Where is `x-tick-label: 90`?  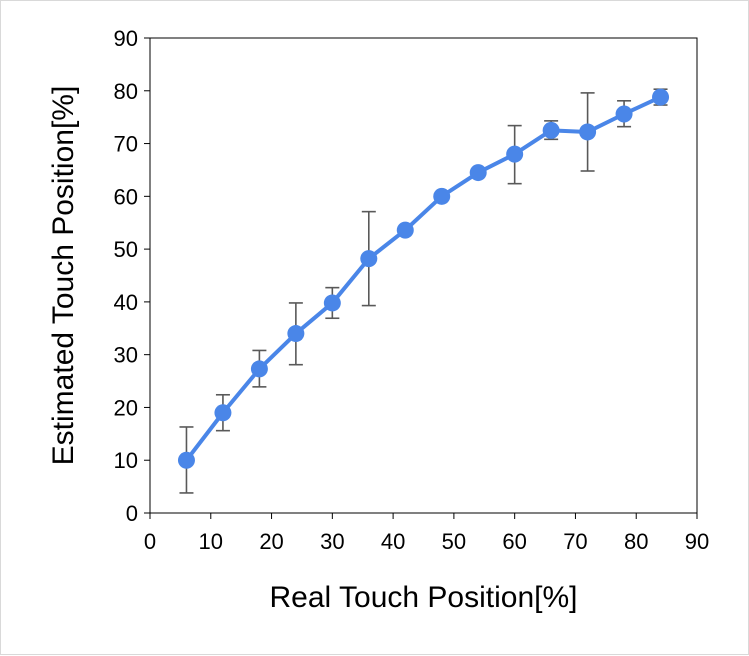 x-tick-label: 90 is located at coordinates (697, 541).